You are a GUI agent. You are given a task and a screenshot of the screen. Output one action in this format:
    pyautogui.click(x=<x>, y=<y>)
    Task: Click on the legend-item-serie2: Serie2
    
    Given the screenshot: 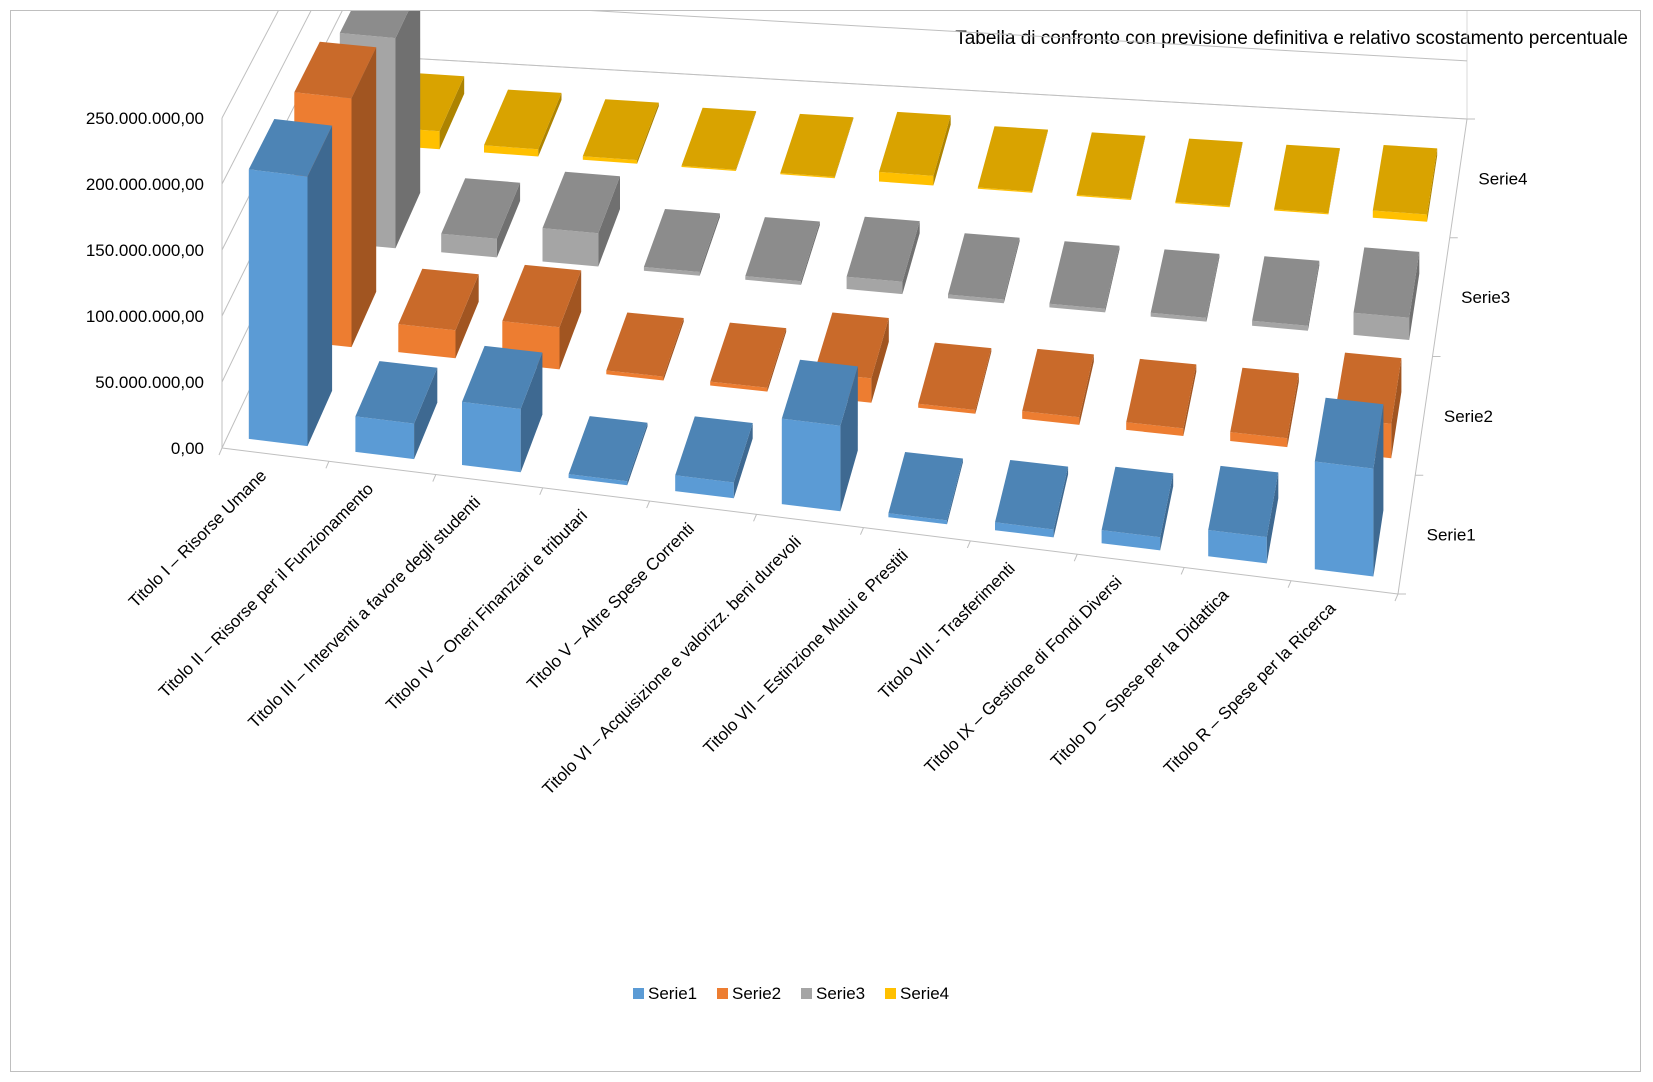 What is the action you would take?
    pyautogui.click(x=749, y=993)
    